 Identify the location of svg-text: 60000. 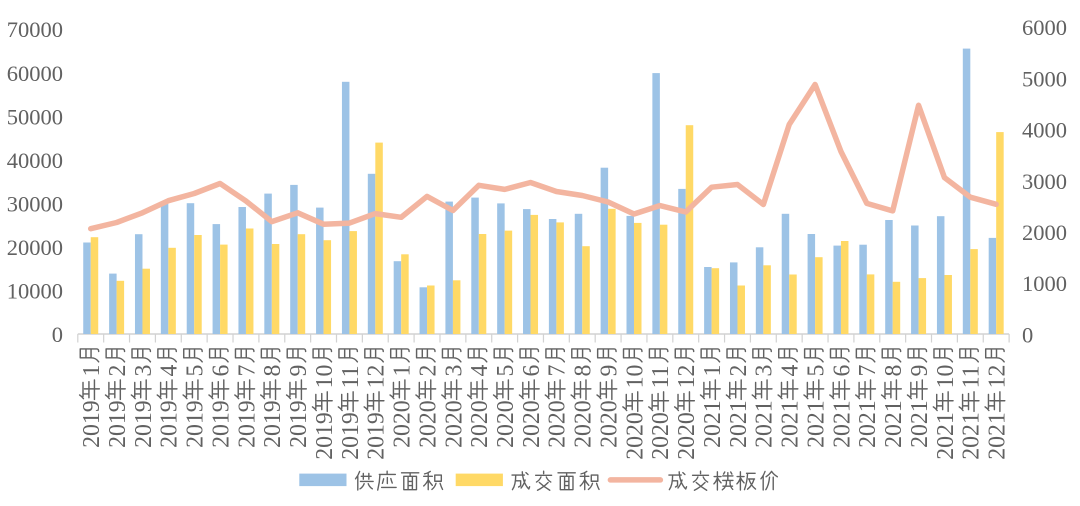
(35, 73).